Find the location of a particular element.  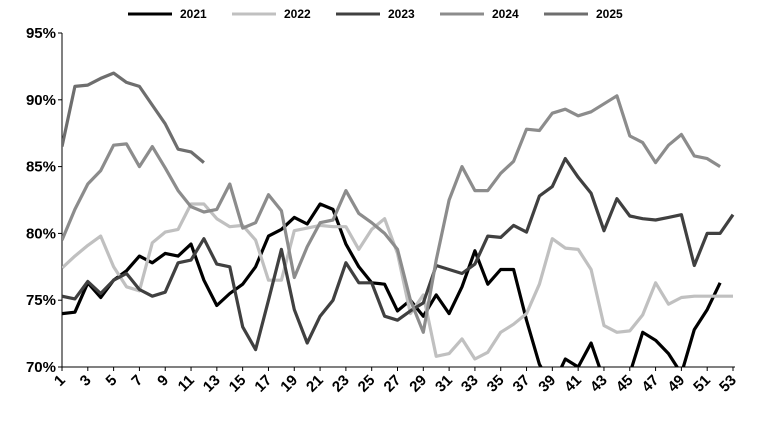

x-tick-label: 25 is located at coordinates (367, 384).